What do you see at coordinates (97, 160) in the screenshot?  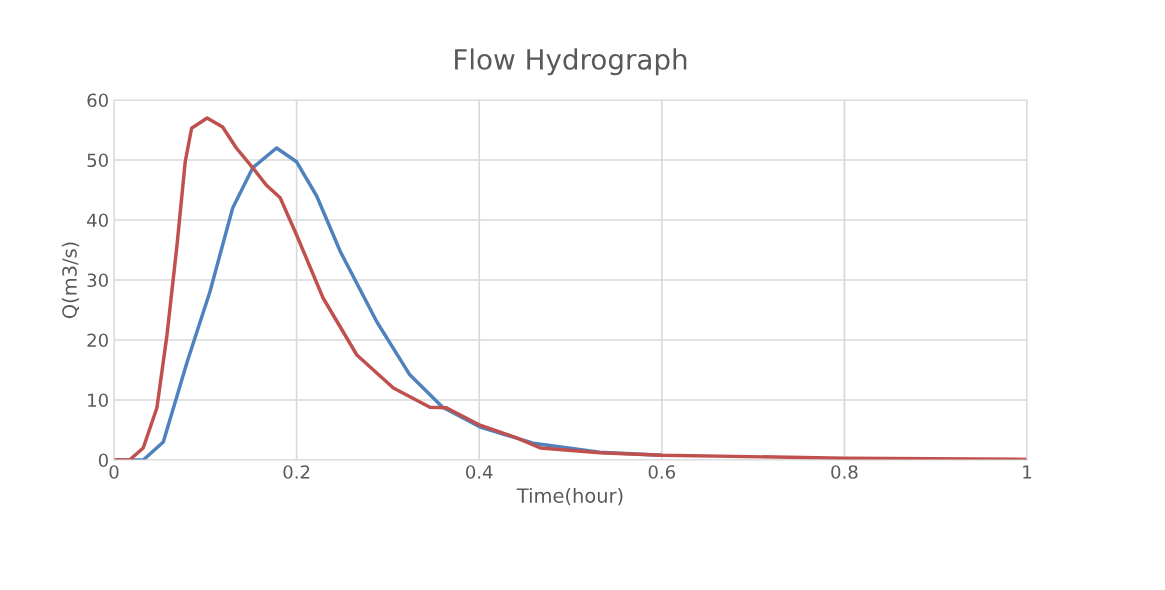 I see `y-tick-label: 50` at bounding box center [97, 160].